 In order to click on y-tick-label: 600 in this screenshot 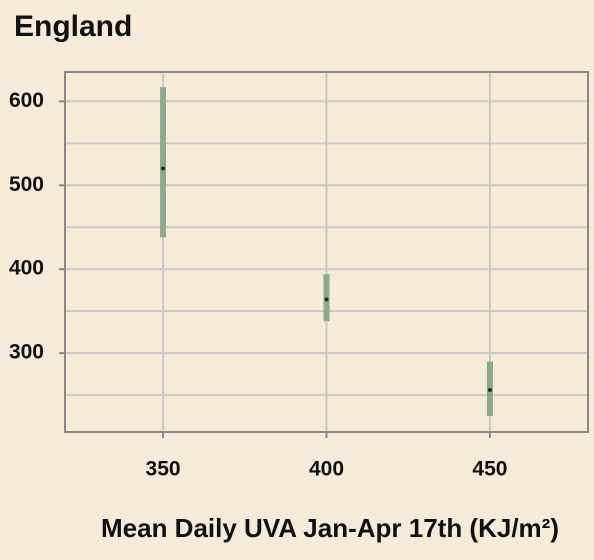, I will do `click(26, 100)`.